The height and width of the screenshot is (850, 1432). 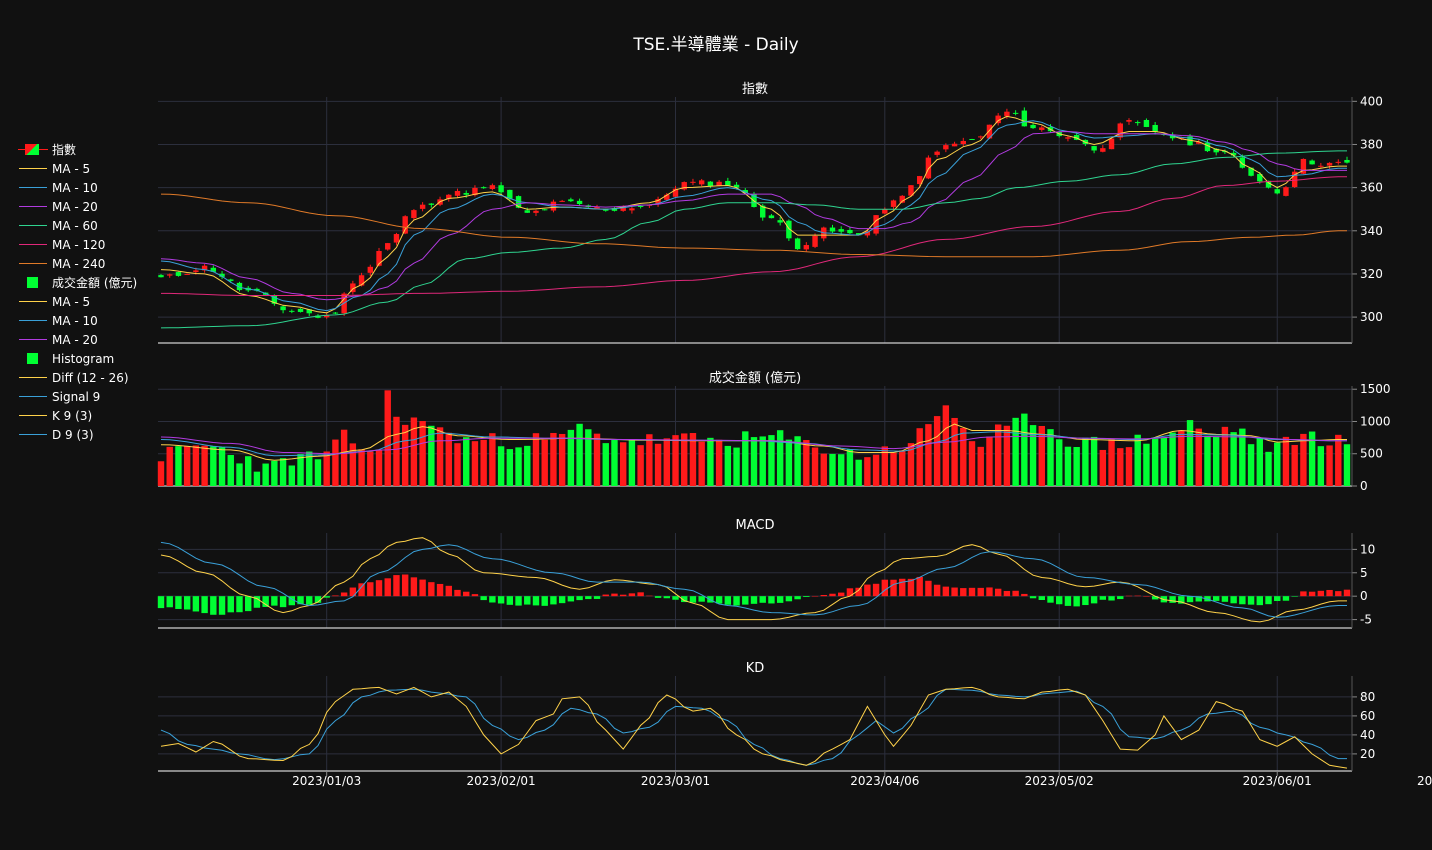 What do you see at coordinates (71, 301) in the screenshot?
I see `legend-label: MA - 5` at bounding box center [71, 301].